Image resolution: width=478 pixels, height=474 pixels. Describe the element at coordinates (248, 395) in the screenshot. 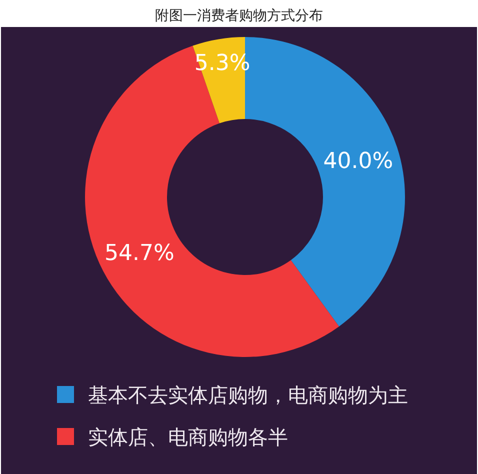

I see `legend-label: 基本不去实体店购物，电商购物为主` at that location.